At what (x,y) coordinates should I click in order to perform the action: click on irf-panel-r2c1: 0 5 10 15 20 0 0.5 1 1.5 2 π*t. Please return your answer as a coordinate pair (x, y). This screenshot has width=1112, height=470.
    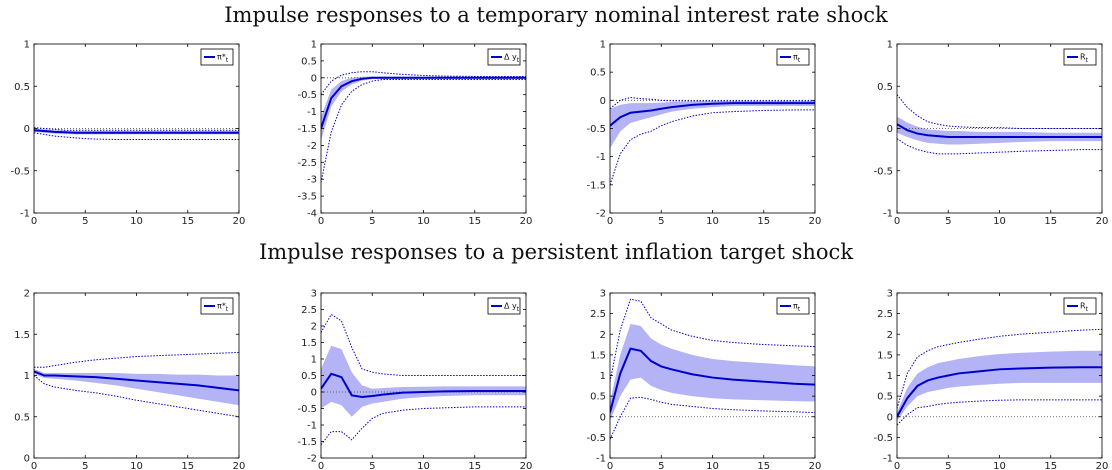
    Looking at the image, I should click on (129, 379).